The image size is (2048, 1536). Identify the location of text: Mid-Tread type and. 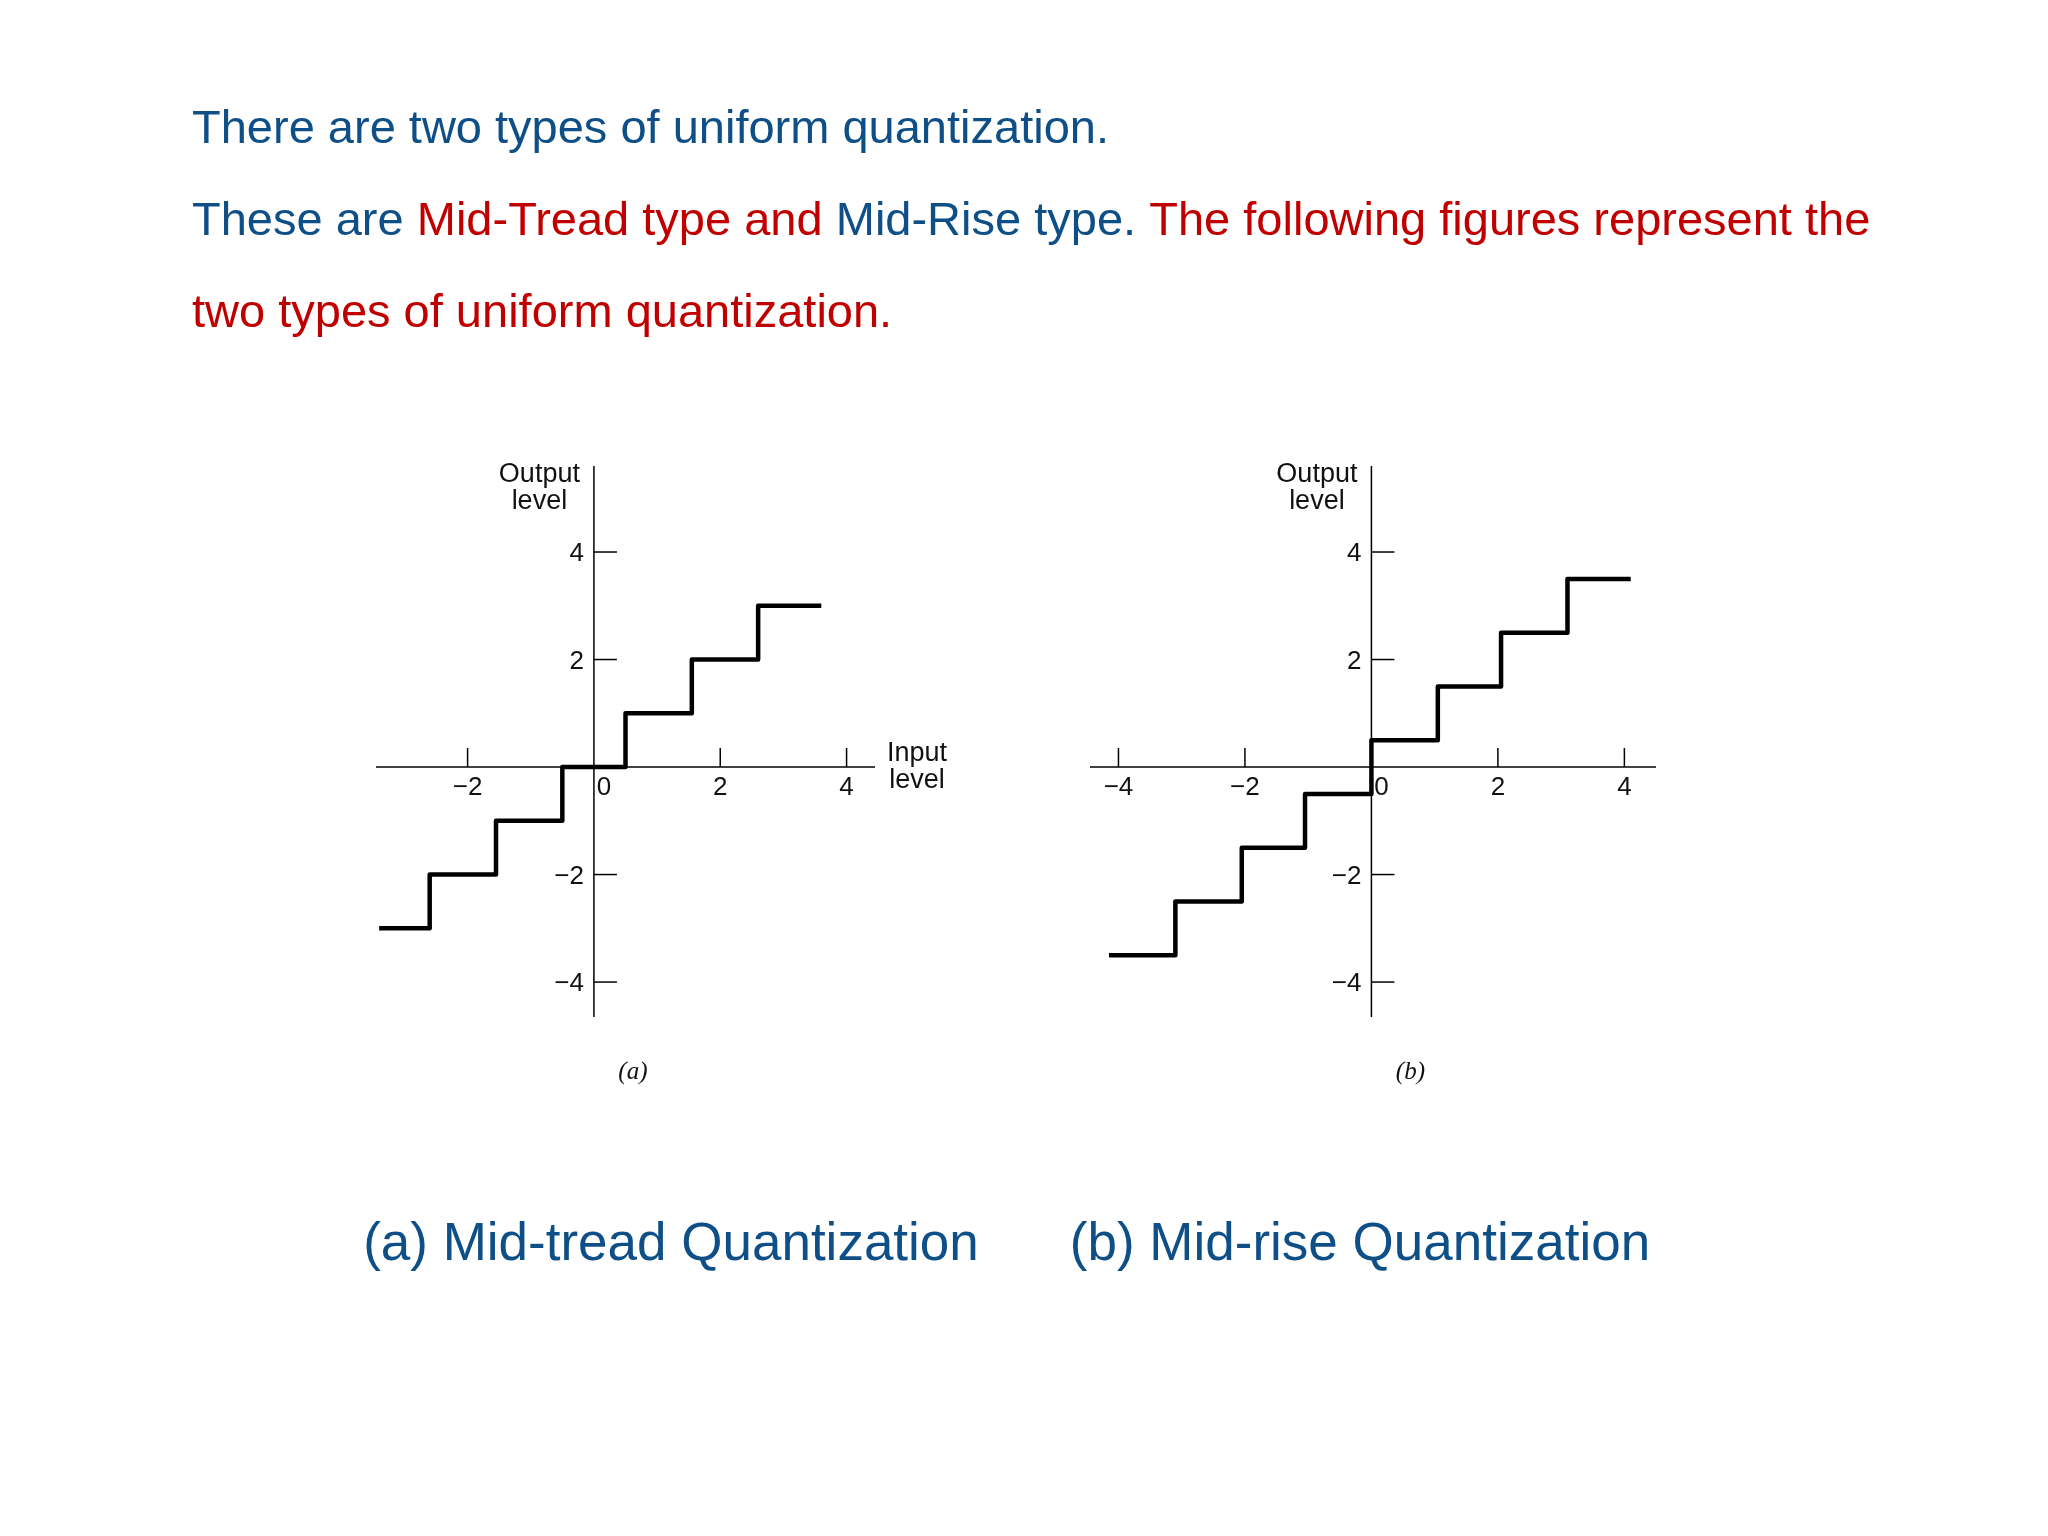
(619, 219).